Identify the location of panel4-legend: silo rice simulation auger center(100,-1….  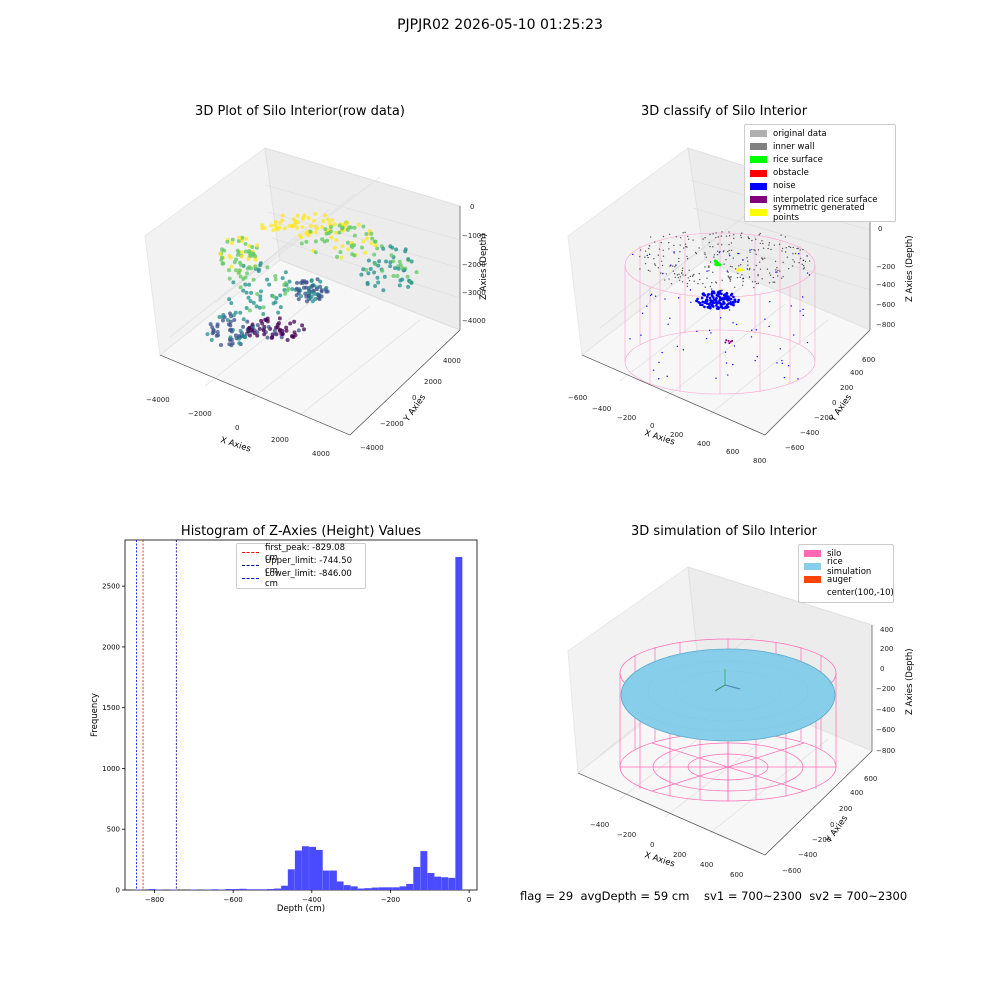
(846, 573).